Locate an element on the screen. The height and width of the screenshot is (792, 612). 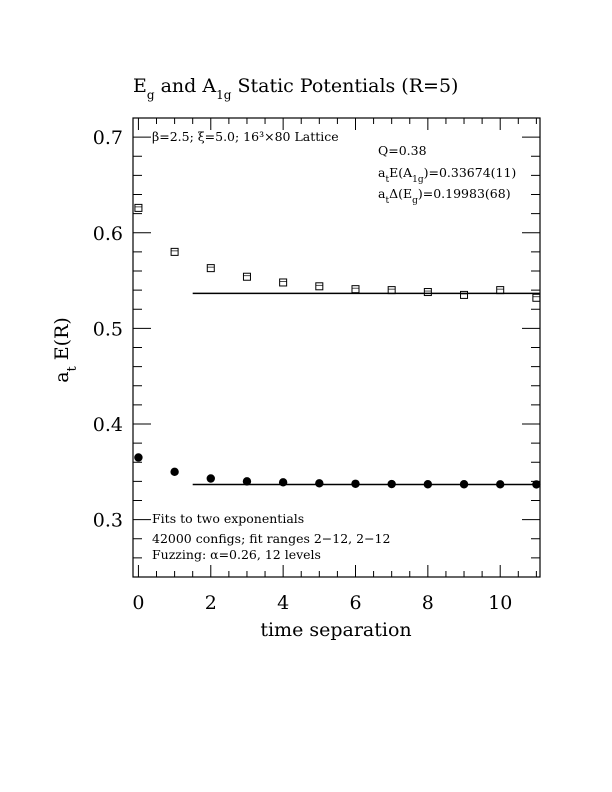
y-tick-label: 0.4 is located at coordinates (108, 425).